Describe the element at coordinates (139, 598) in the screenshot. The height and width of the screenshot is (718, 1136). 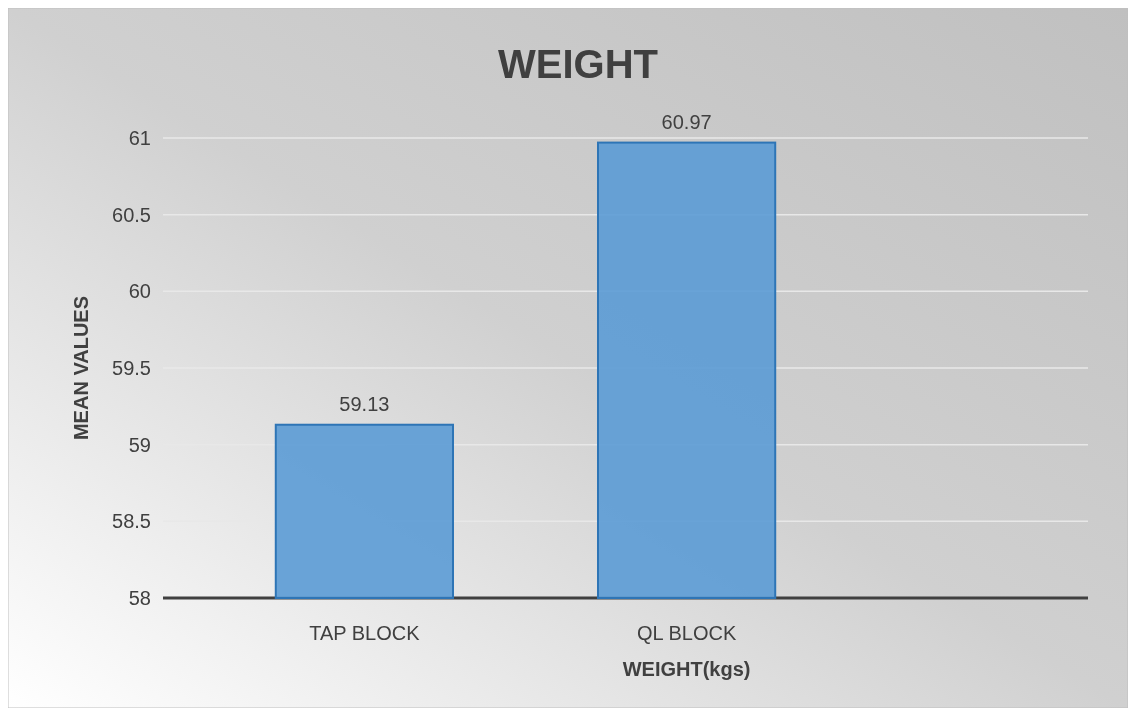
I see `y-tick-label: 58` at that location.